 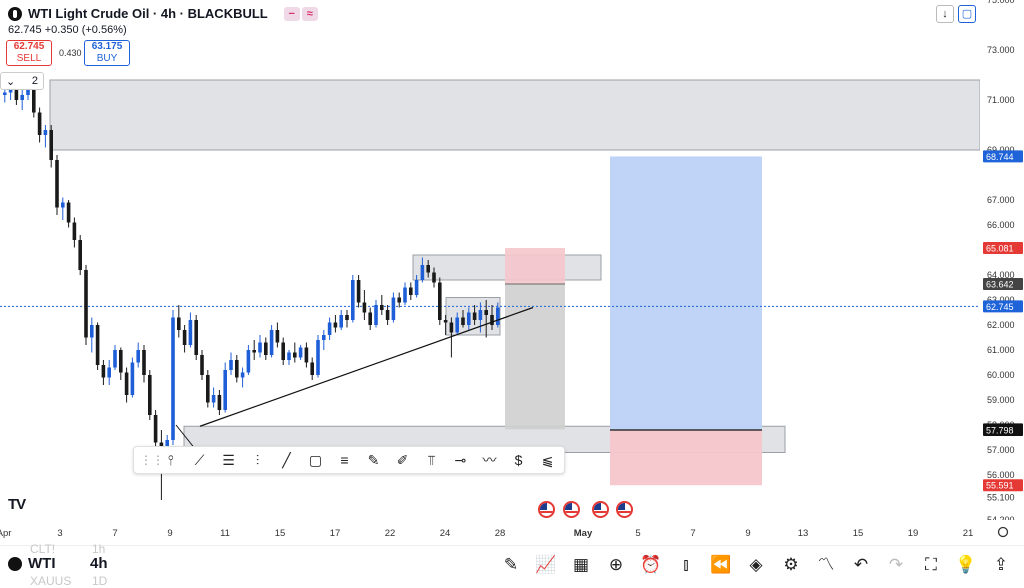 What do you see at coordinates (199, 459) in the screenshot?
I see `trendline-icon: ⟋` at bounding box center [199, 459].